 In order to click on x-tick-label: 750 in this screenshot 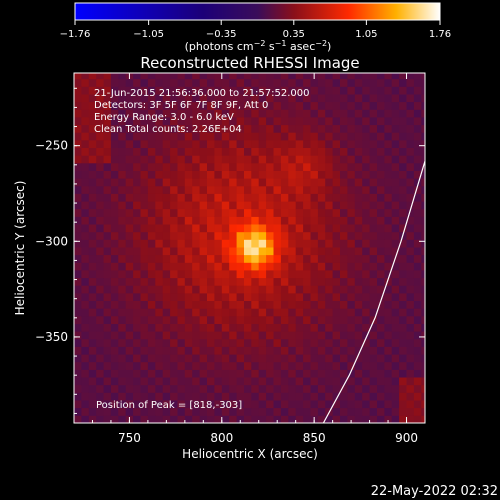, I will do `click(129, 438)`.